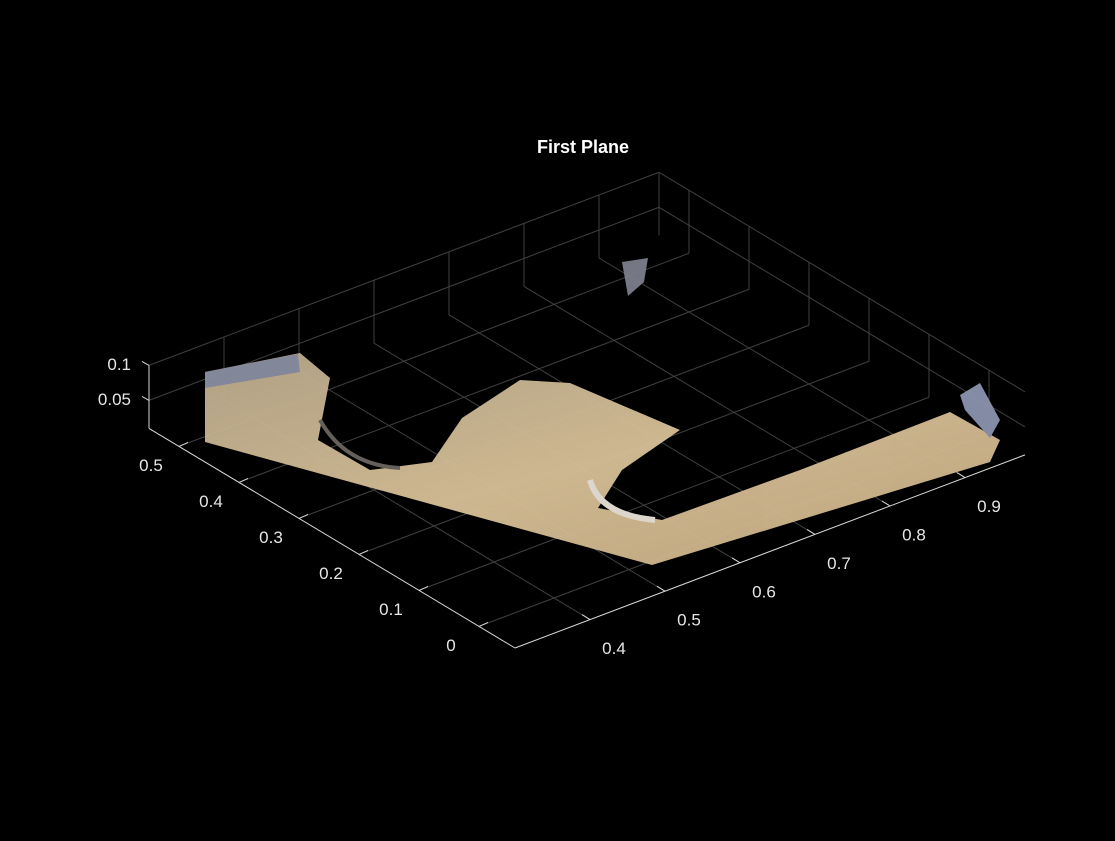 The width and height of the screenshot is (1115, 841). Describe the element at coordinates (114, 399) in the screenshot. I see `z-tick-label: 0.05` at that location.